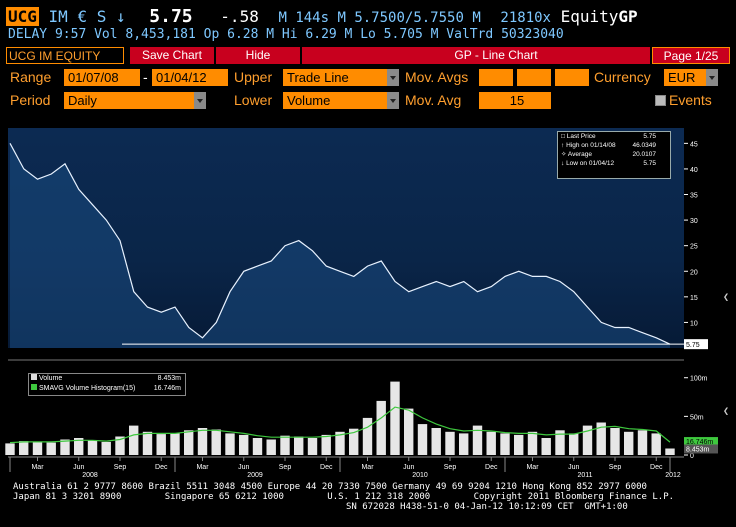 This screenshot has width=736, height=527. Describe the element at coordinates (82, 16) in the screenshot. I see `currency-symbol: €` at that location.